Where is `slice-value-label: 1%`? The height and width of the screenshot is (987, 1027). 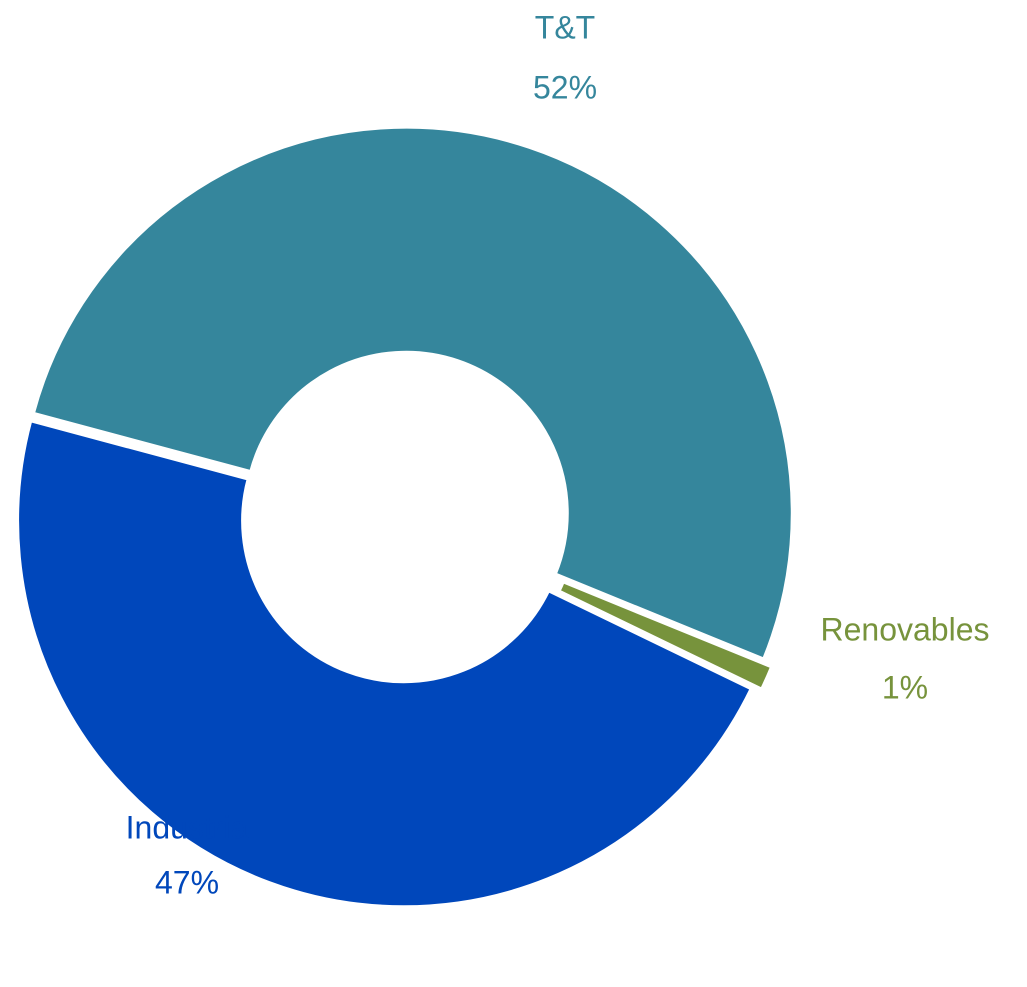
slice-value-label: 1% is located at coordinates (905, 687).